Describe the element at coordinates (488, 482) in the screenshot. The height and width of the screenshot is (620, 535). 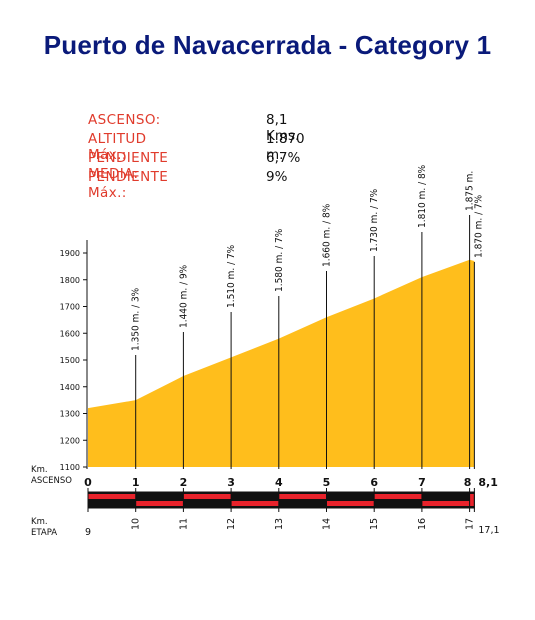
I see `ascenso-km-label: 8,1` at that location.